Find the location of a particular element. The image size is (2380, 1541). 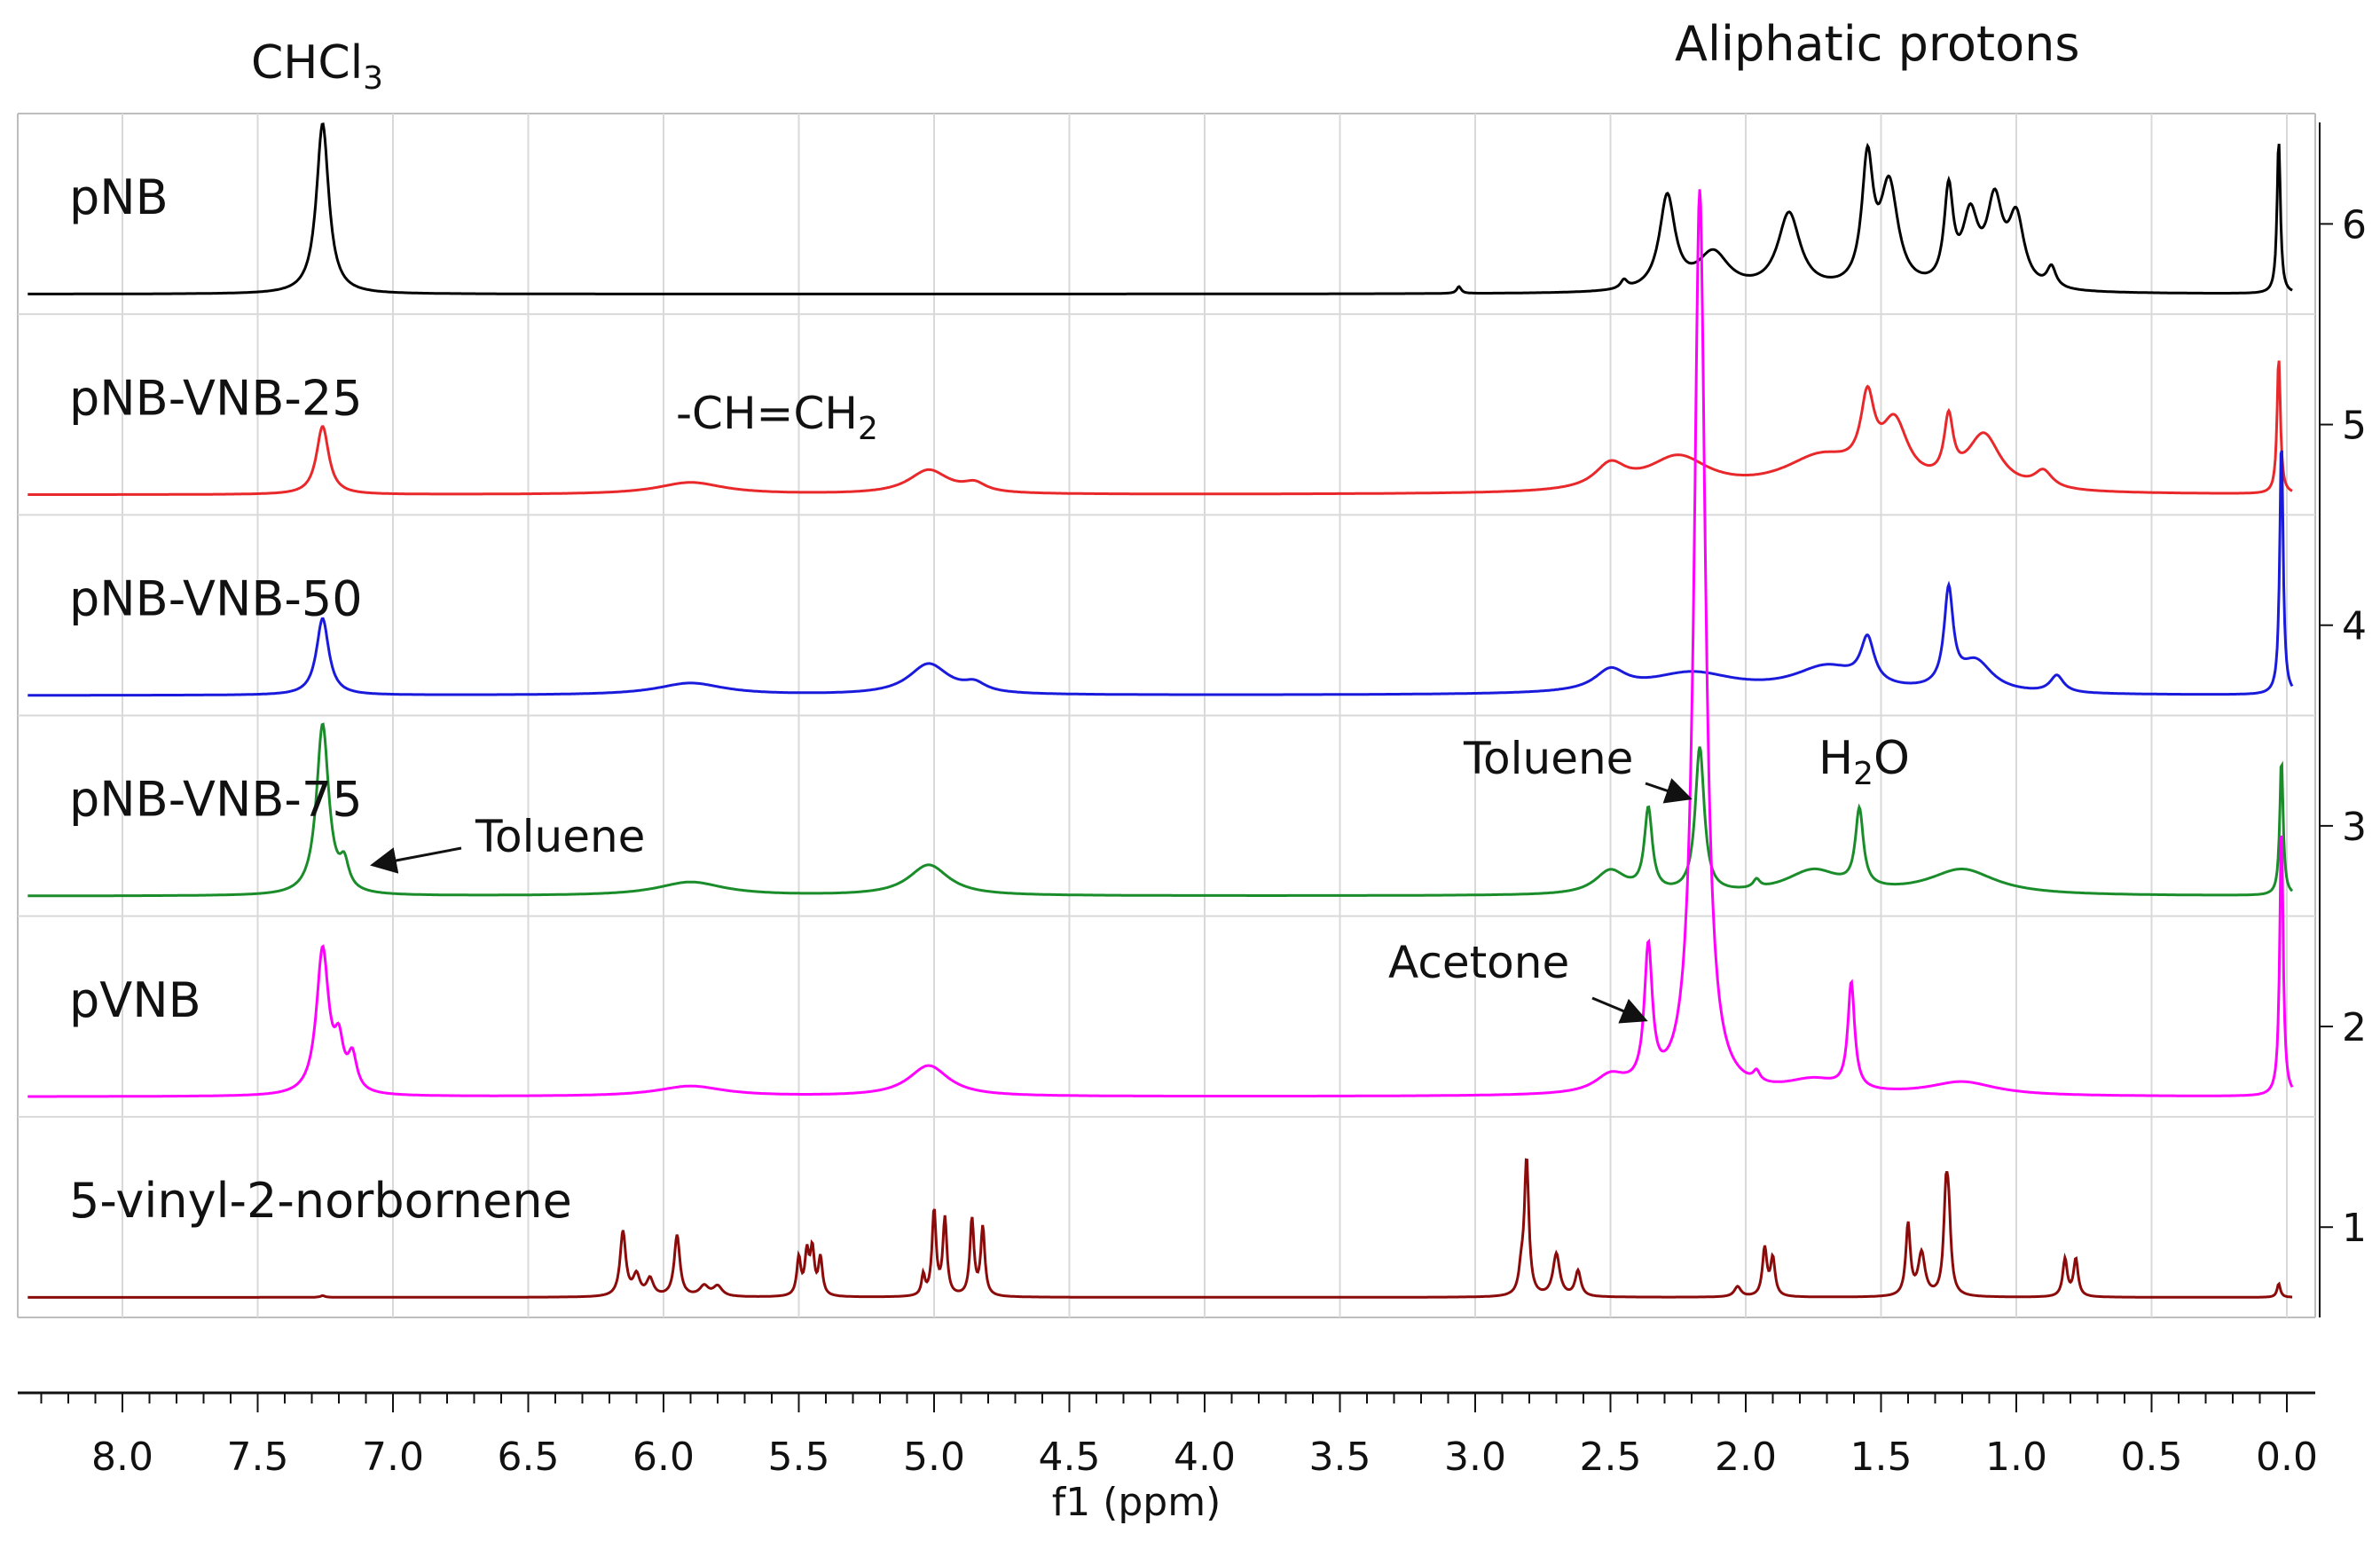

x-tick-label-5: 5.5 is located at coordinates (799, 1457).